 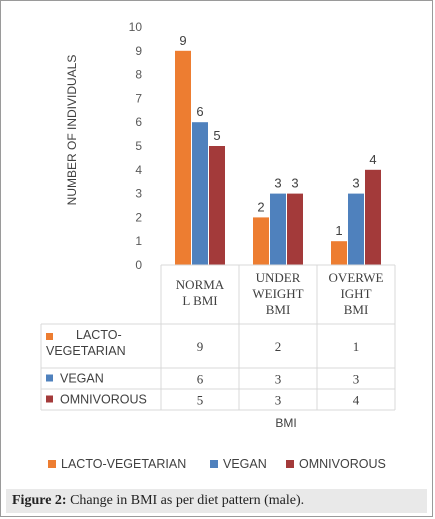 What do you see at coordinates (138, 122) in the screenshot?
I see `y-tick-label: 6` at bounding box center [138, 122].